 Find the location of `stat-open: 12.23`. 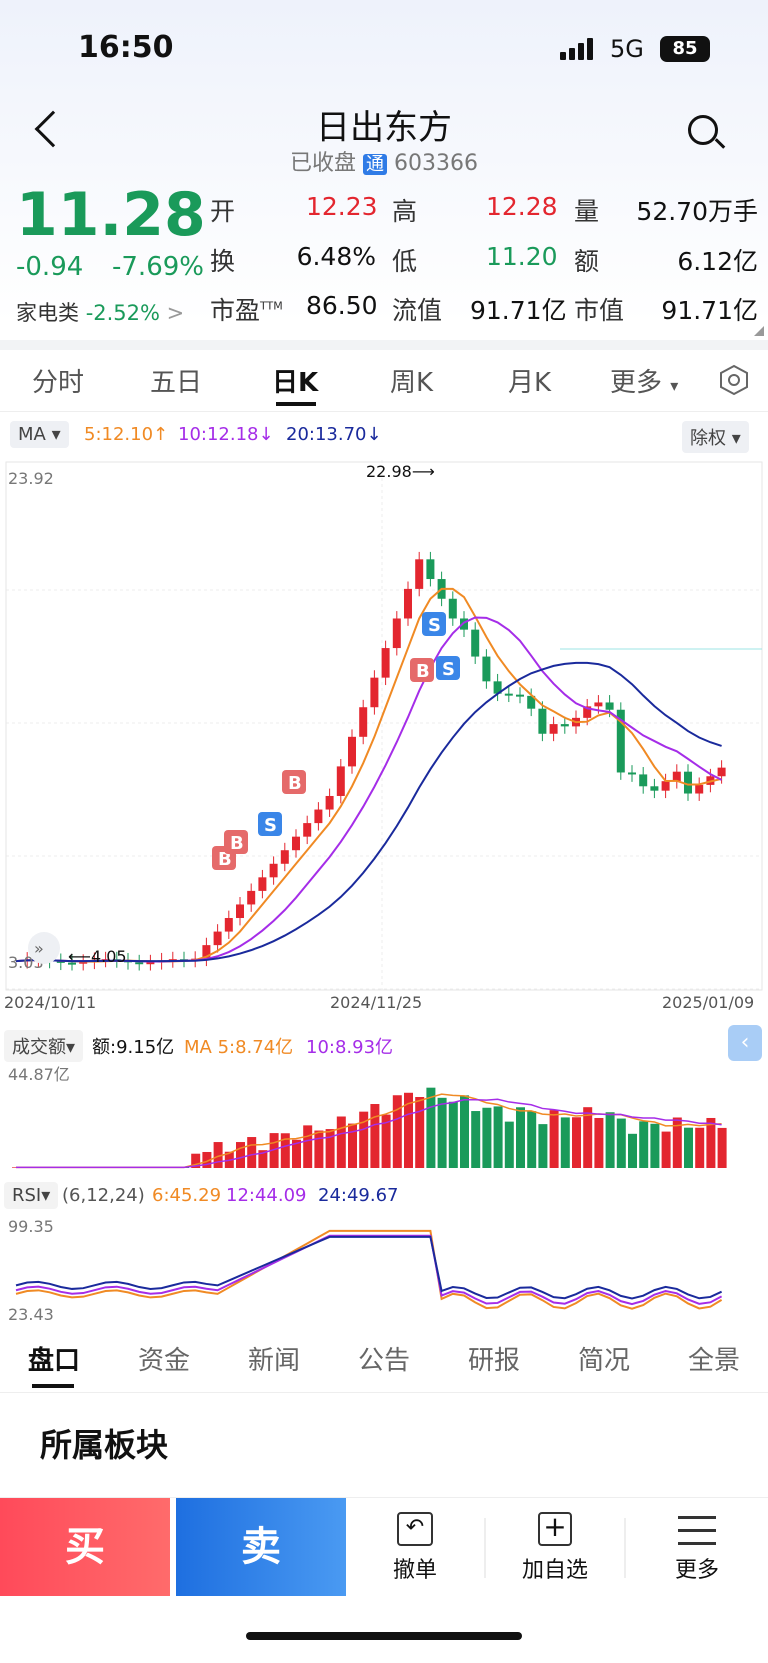

stat-open: 12.23 is located at coordinates (342, 206).